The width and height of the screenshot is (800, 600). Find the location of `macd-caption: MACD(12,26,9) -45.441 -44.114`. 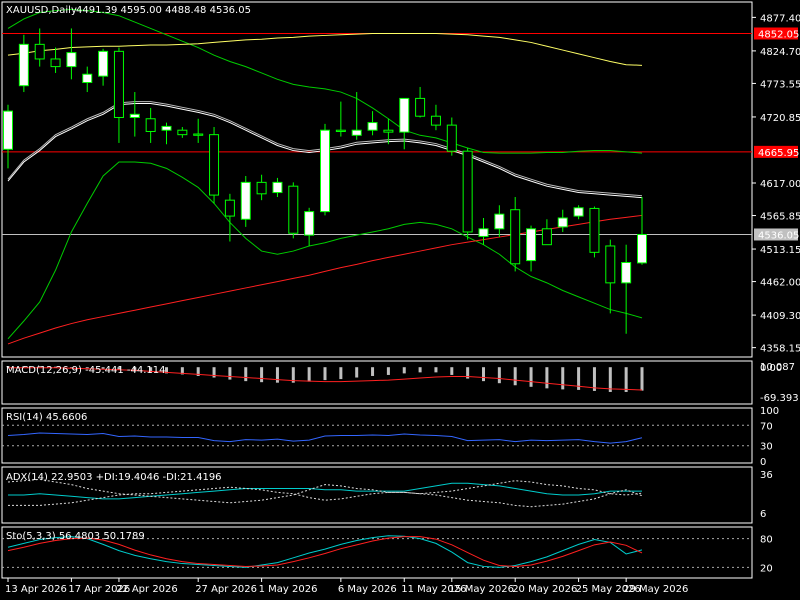

macd-caption: MACD(12,26,9) -45.441 -44.114 is located at coordinates (86, 370).